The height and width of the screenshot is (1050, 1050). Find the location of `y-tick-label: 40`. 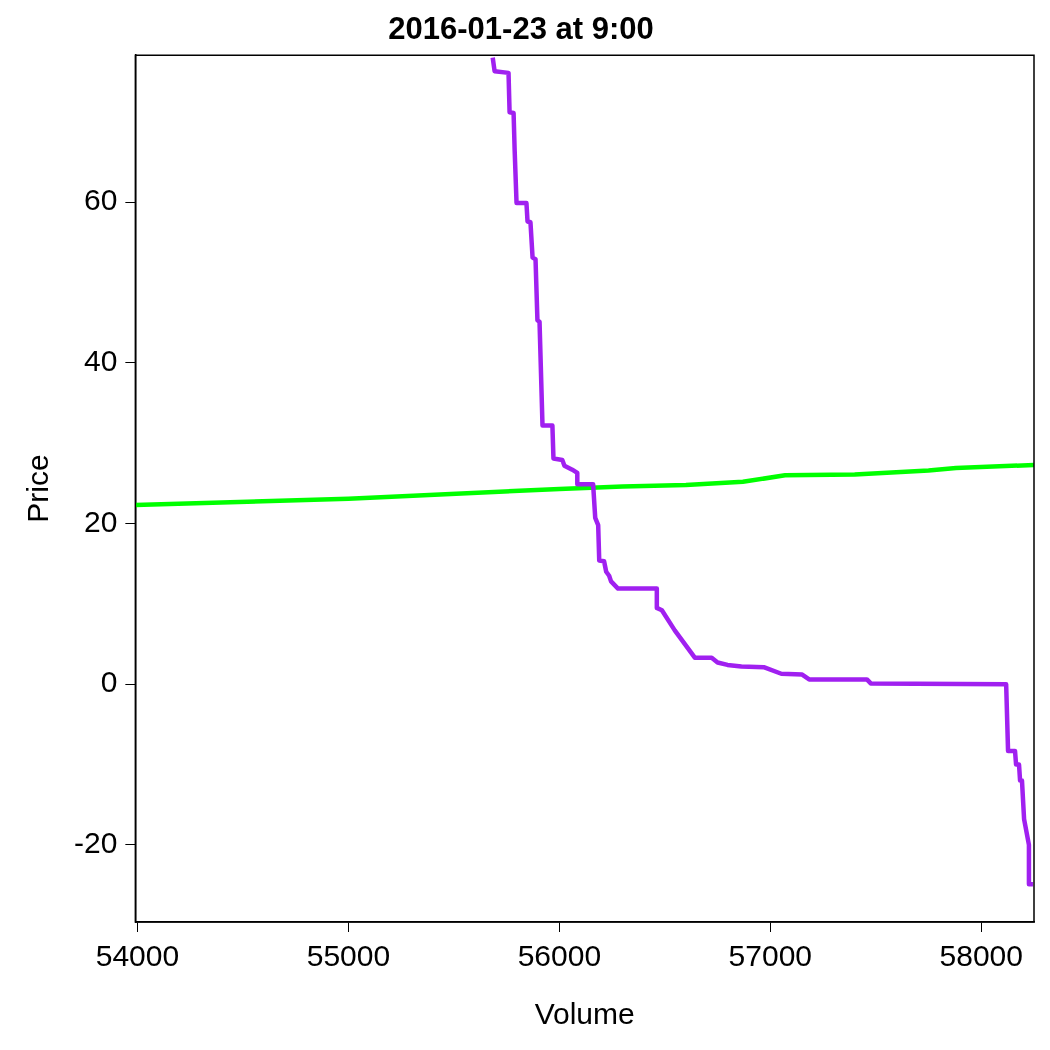

y-tick-label: 40 is located at coordinates (100, 361).